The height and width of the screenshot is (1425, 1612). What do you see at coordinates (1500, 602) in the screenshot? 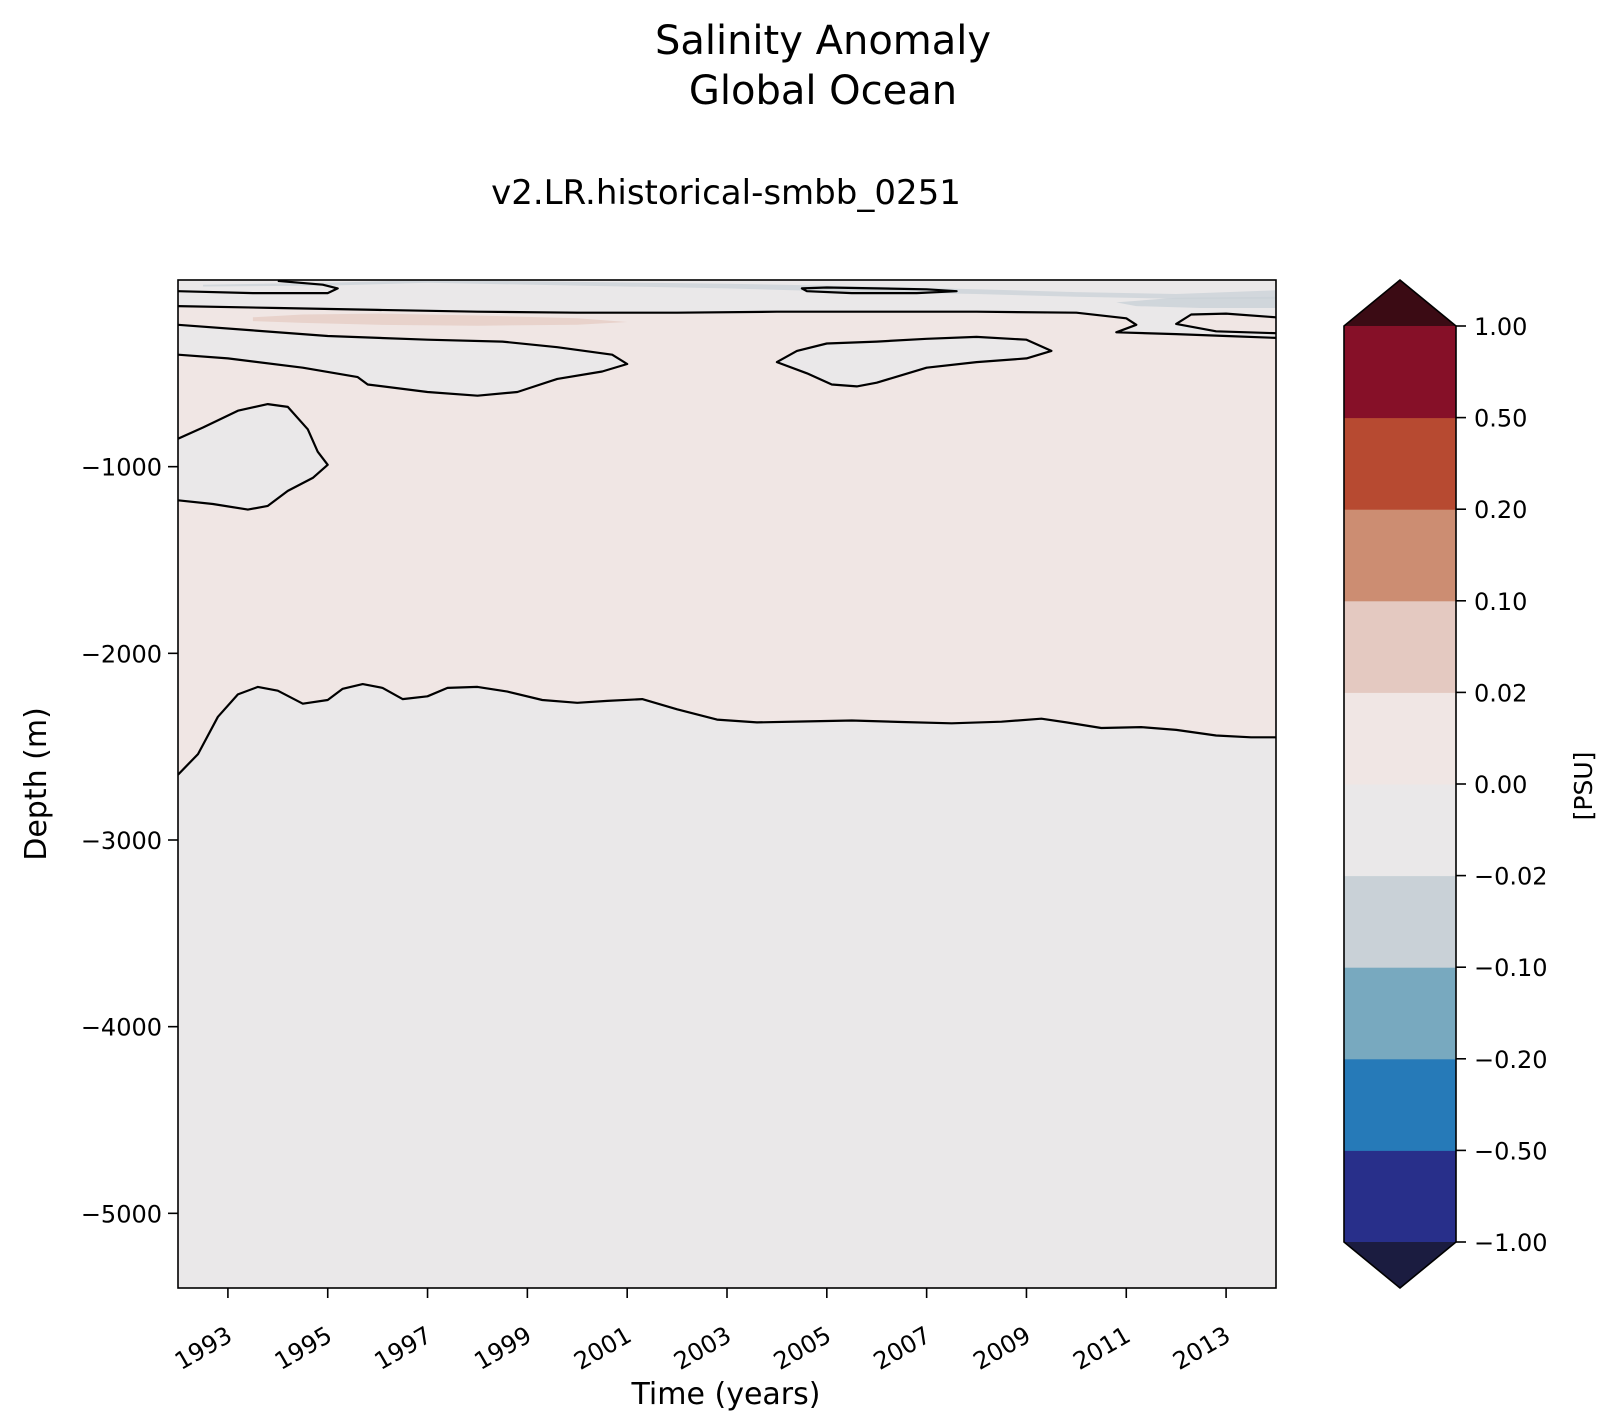
I see `colorbar-tick-label: 0.10` at bounding box center [1500, 602].